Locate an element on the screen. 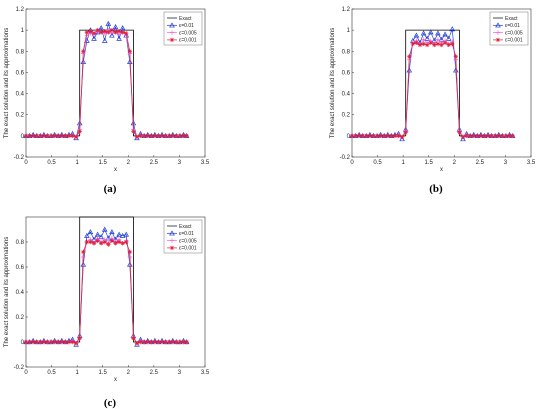  x-tick-label: 1.5 is located at coordinates (103, 163).